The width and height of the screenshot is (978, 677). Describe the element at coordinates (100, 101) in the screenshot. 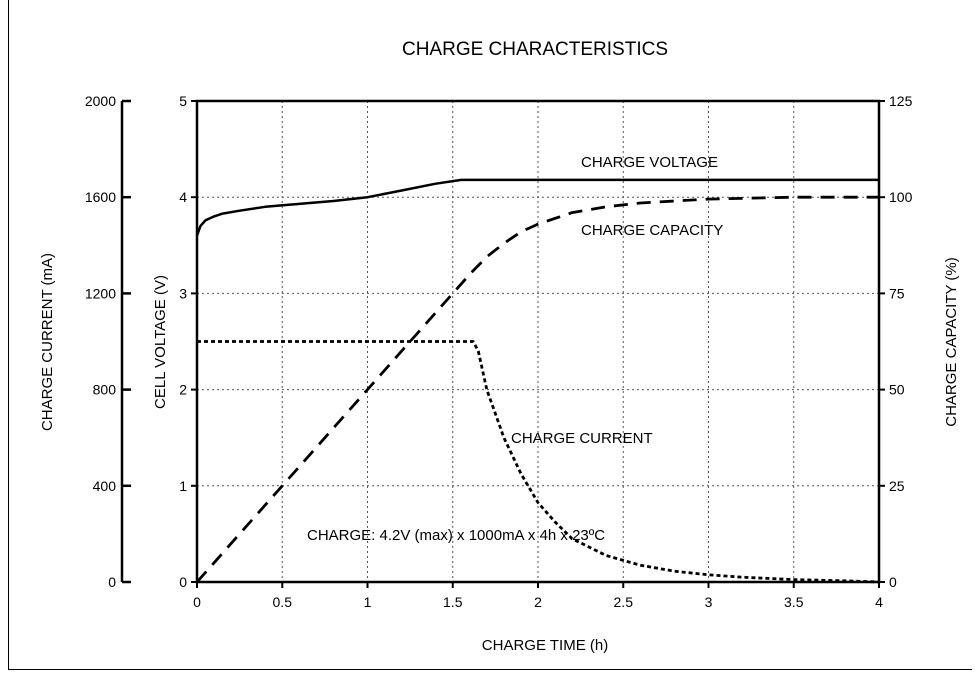

I see `charge-current-tick-label: 2000` at that location.